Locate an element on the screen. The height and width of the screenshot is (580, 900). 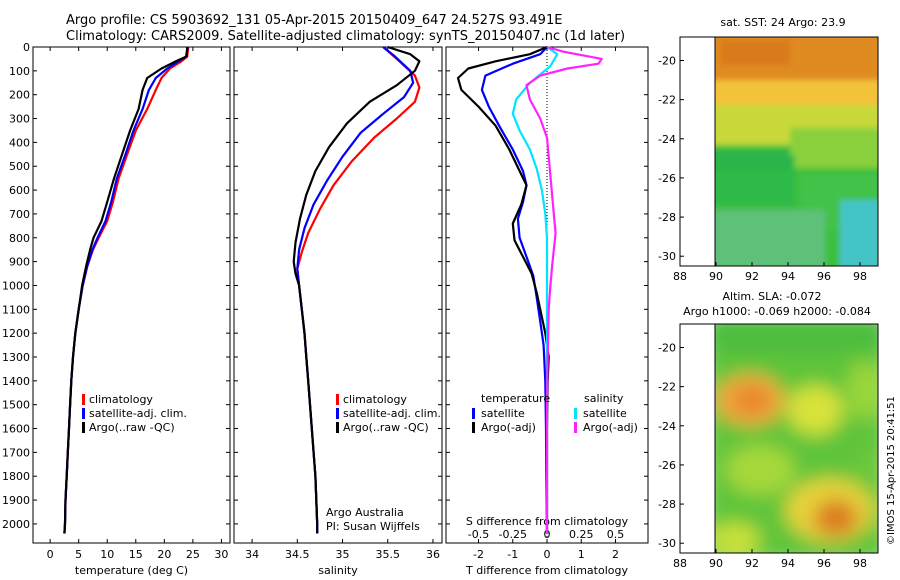
legend-label: climatology is located at coordinates (375, 399).